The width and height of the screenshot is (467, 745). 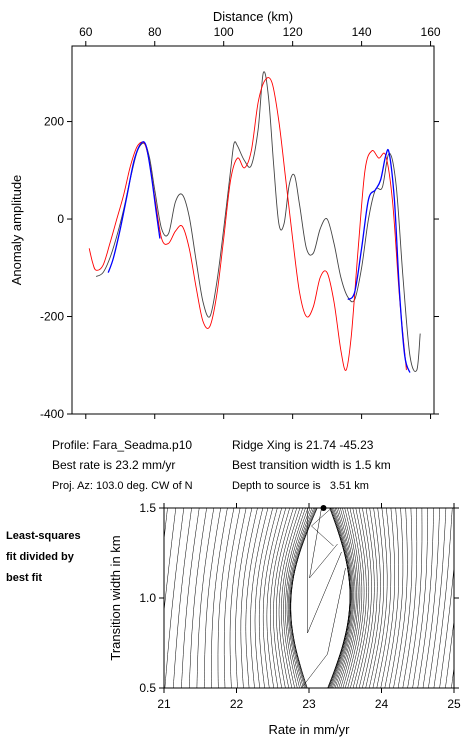 I want to click on rate-tick-label: 22, so click(x=237, y=704).